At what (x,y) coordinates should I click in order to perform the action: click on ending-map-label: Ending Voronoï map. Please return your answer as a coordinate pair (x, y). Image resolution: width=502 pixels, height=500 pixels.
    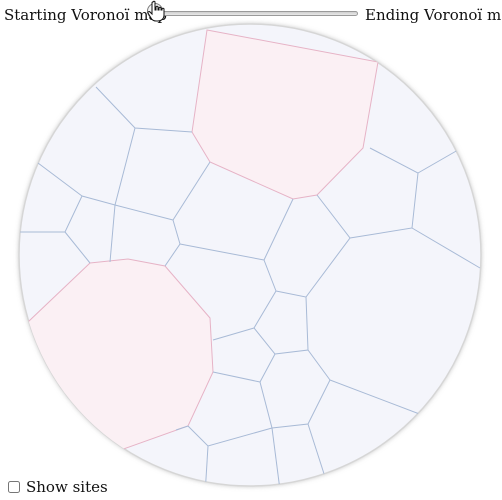
    Looking at the image, I should click on (433, 15).